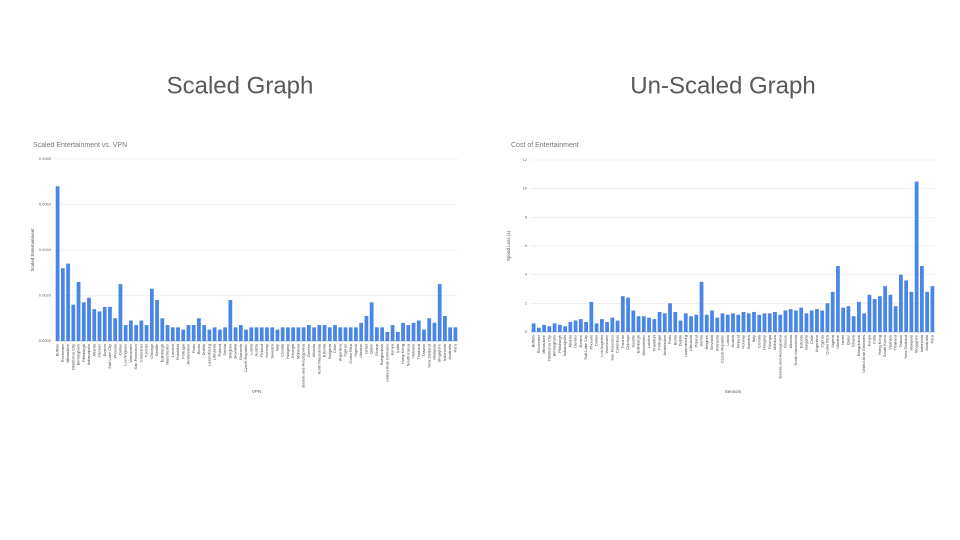  Describe the element at coordinates (774, 342) in the screenshot. I see `x-tick-label: Moldova` at that location.